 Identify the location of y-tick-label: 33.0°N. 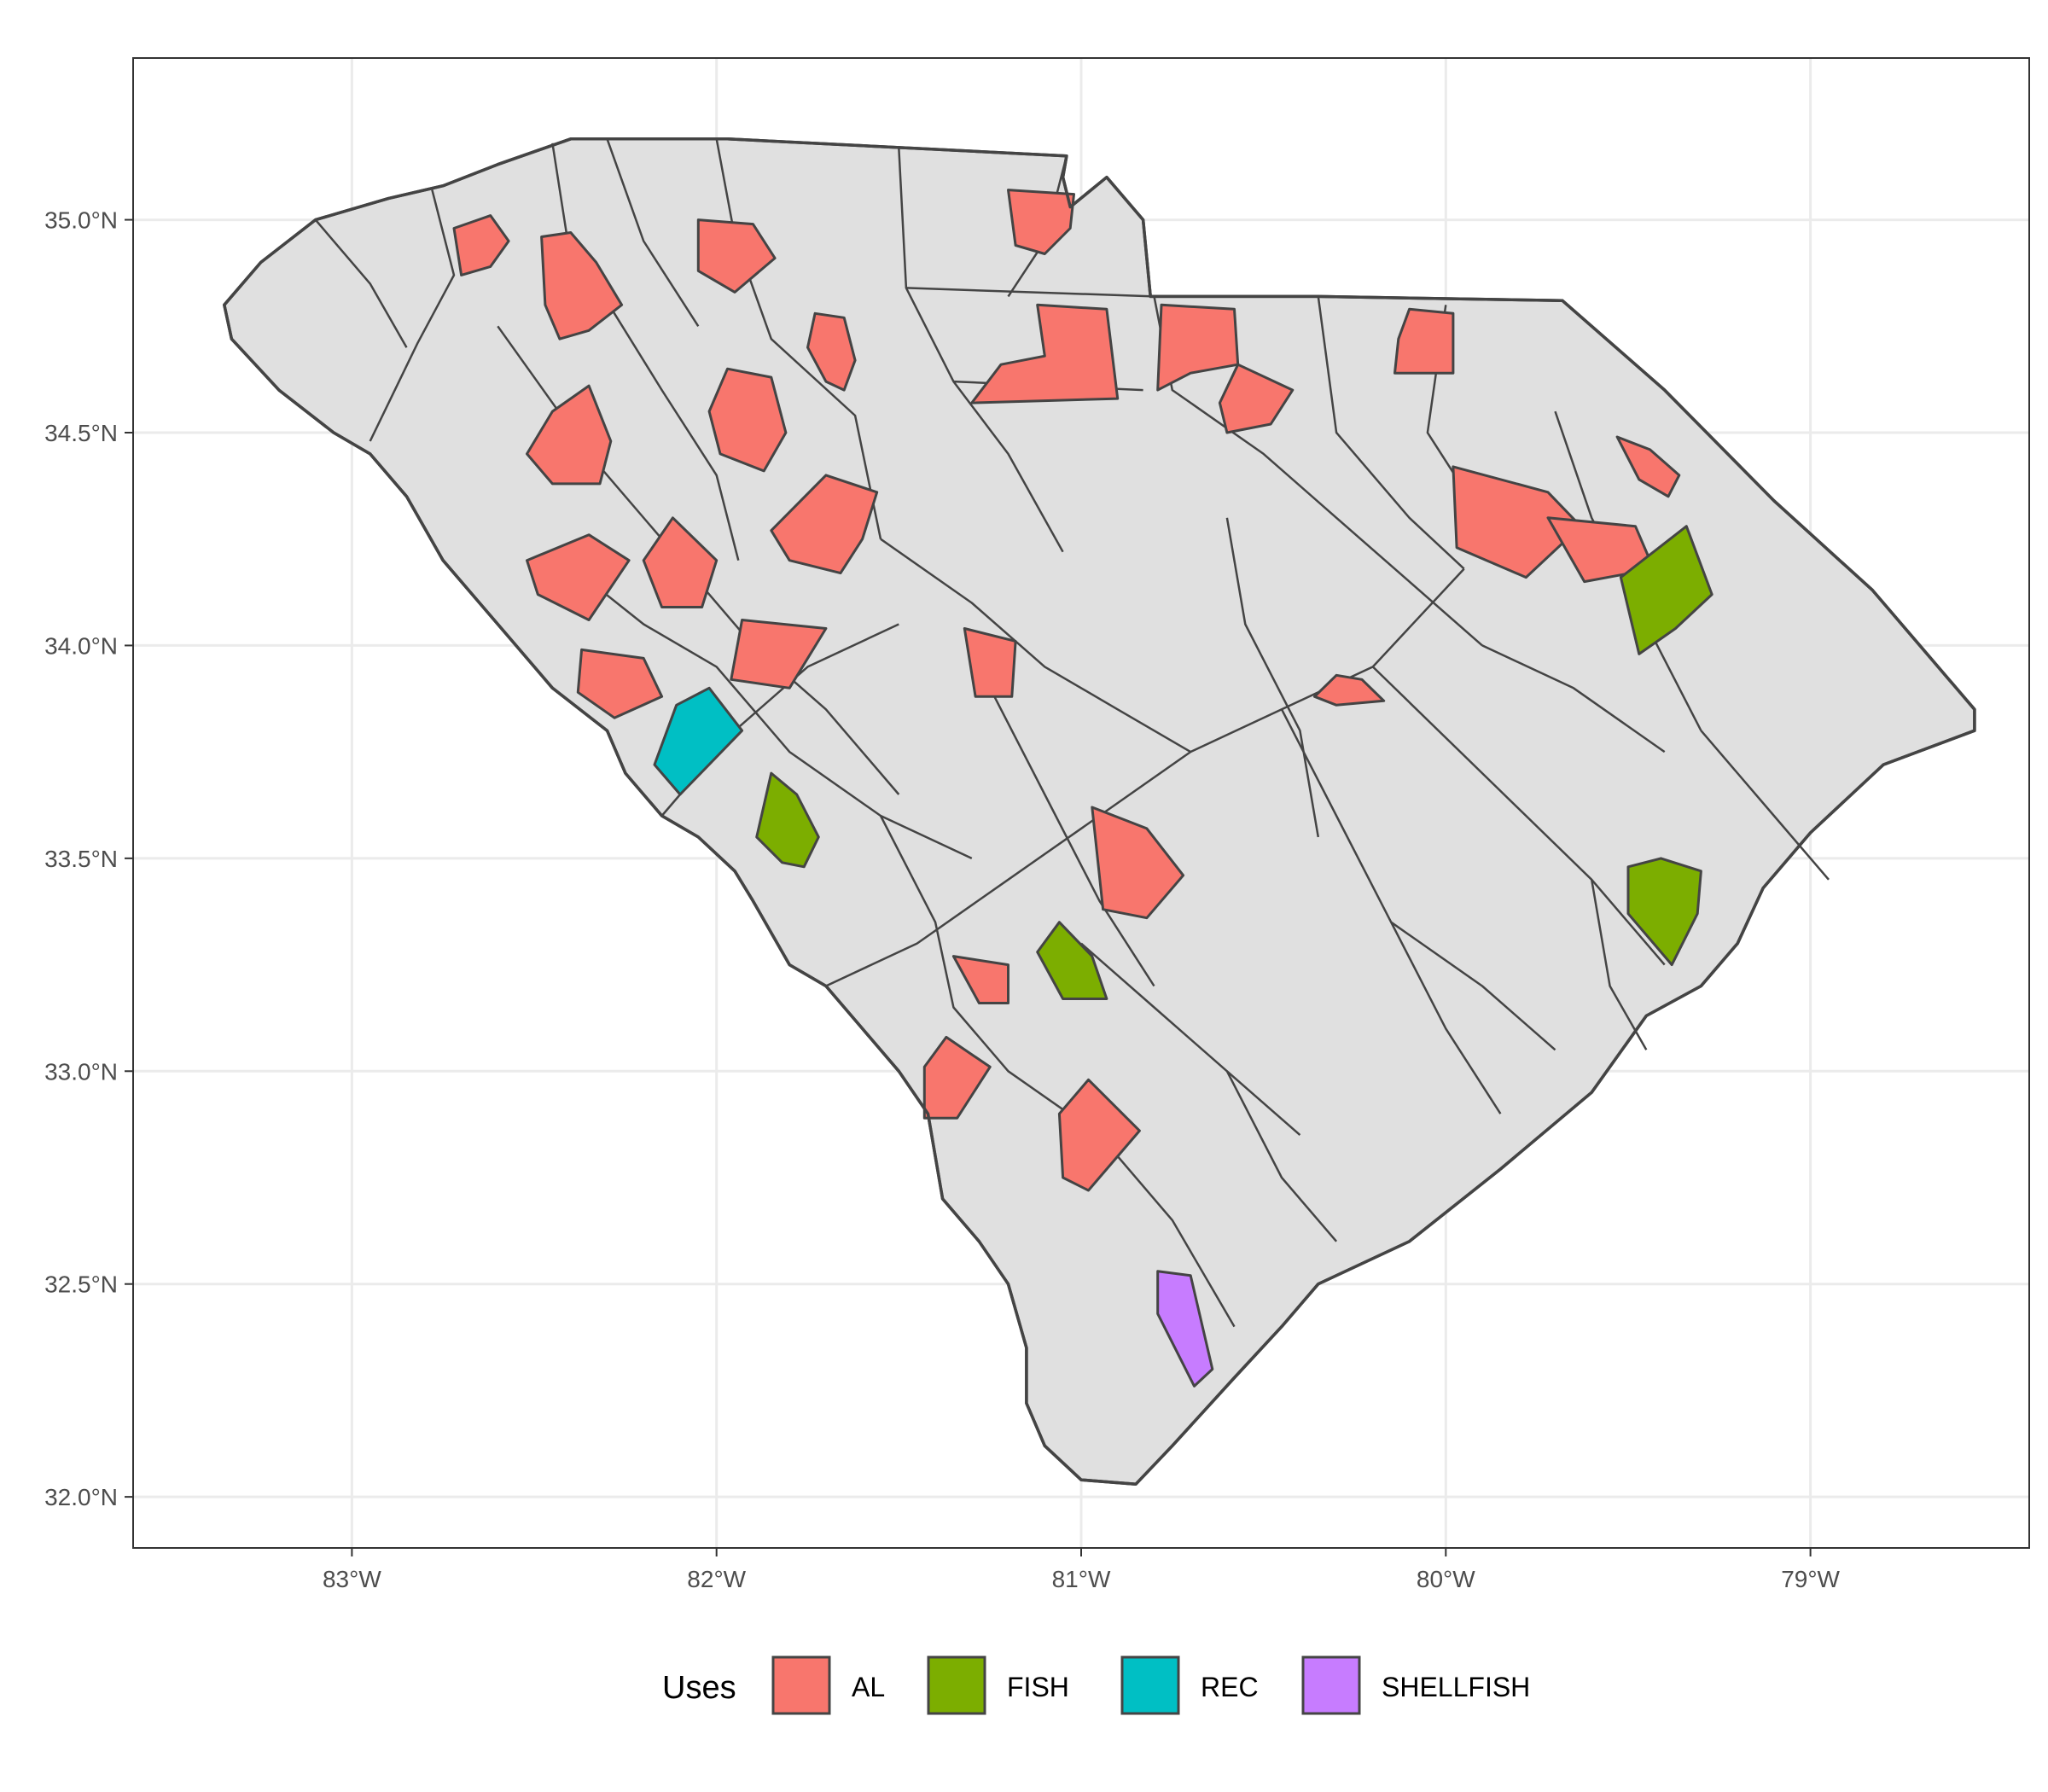
(81, 1071).